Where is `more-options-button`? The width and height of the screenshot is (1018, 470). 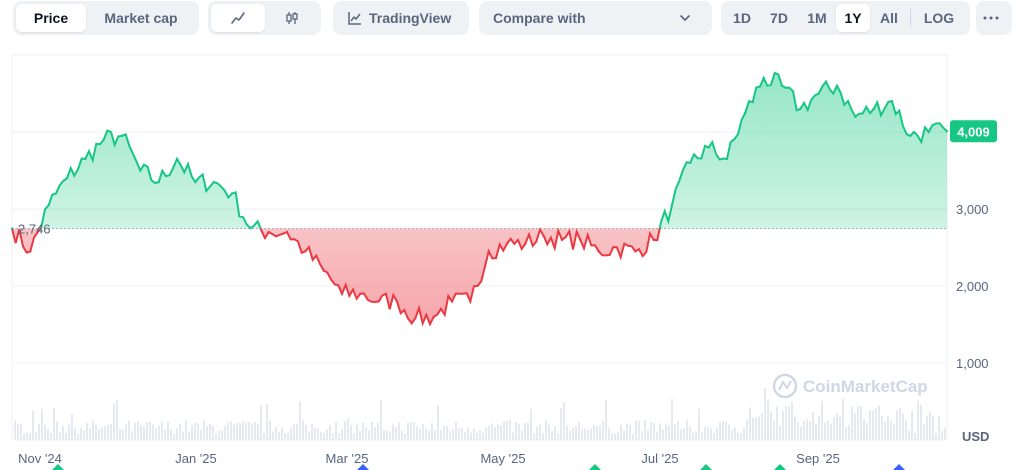 more-options-button is located at coordinates (994, 18).